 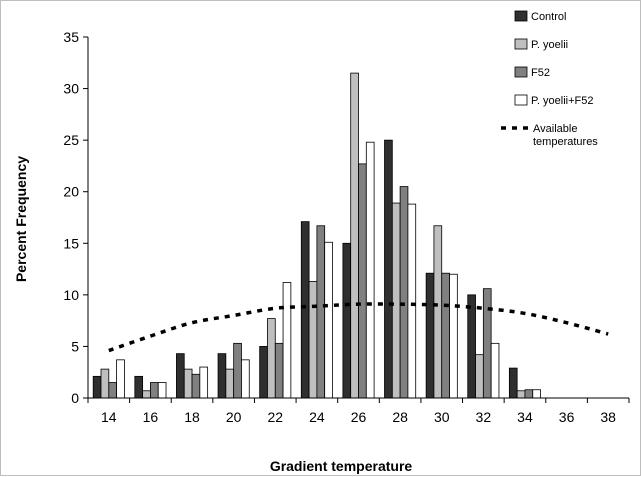 I want to click on legend-swatch-control, so click(x=521, y=16).